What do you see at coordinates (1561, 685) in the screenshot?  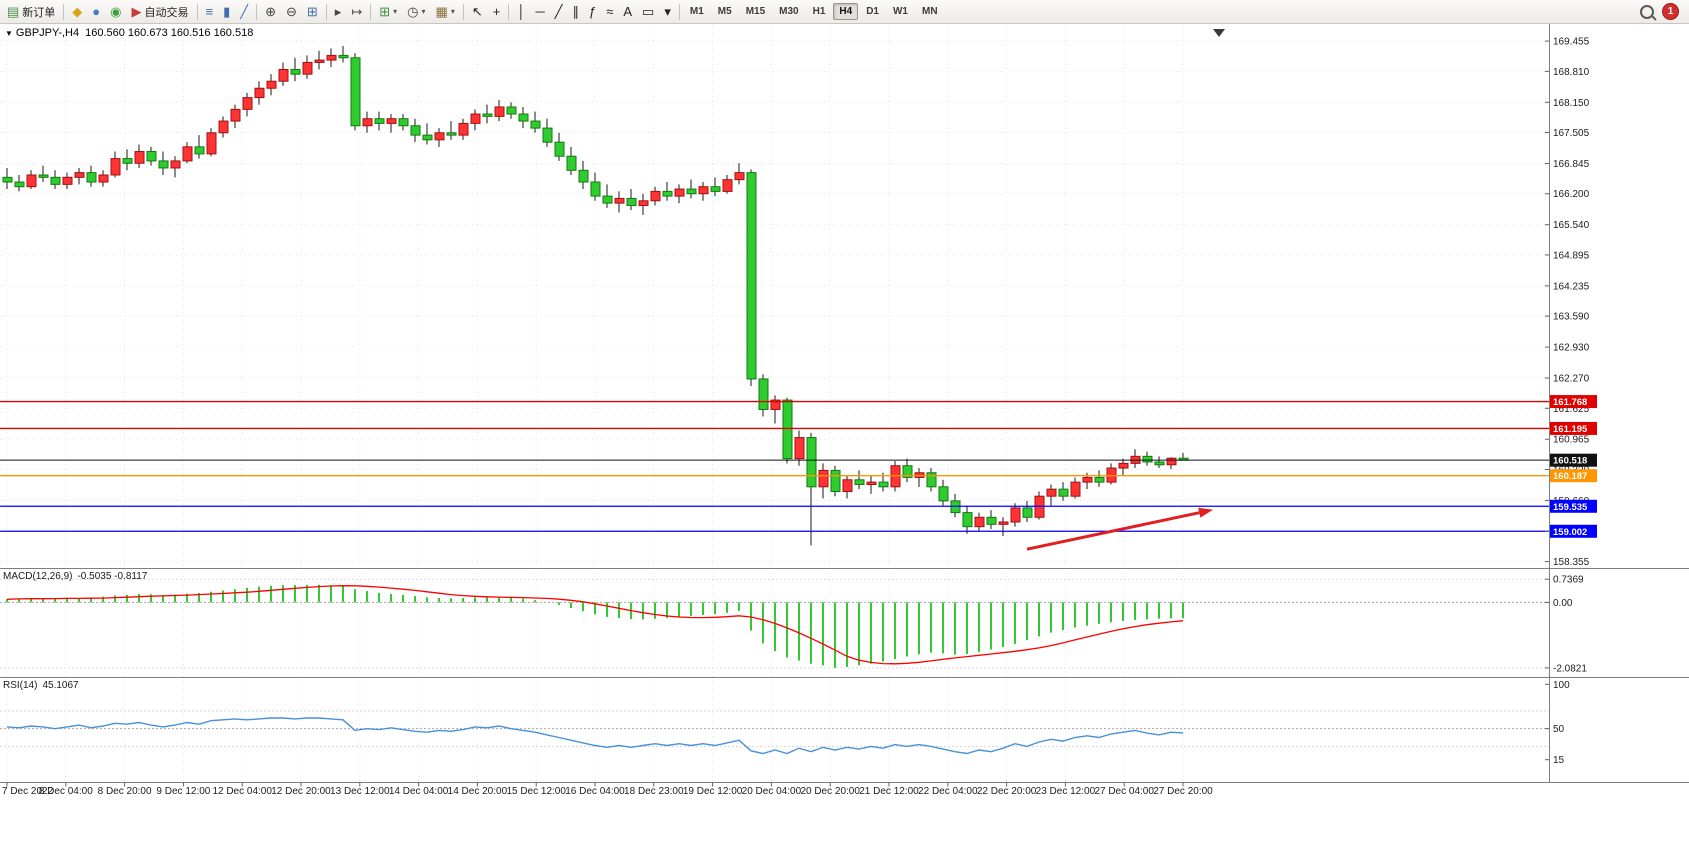 I see `svg-text: 100` at bounding box center [1561, 685].